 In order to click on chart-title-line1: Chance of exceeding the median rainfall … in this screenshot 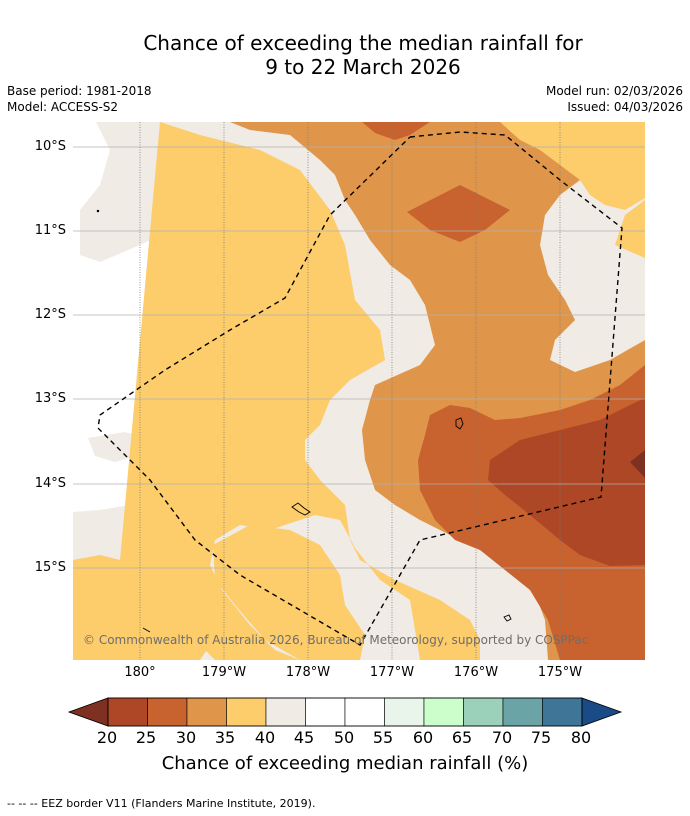, I will do `click(363, 43)`.